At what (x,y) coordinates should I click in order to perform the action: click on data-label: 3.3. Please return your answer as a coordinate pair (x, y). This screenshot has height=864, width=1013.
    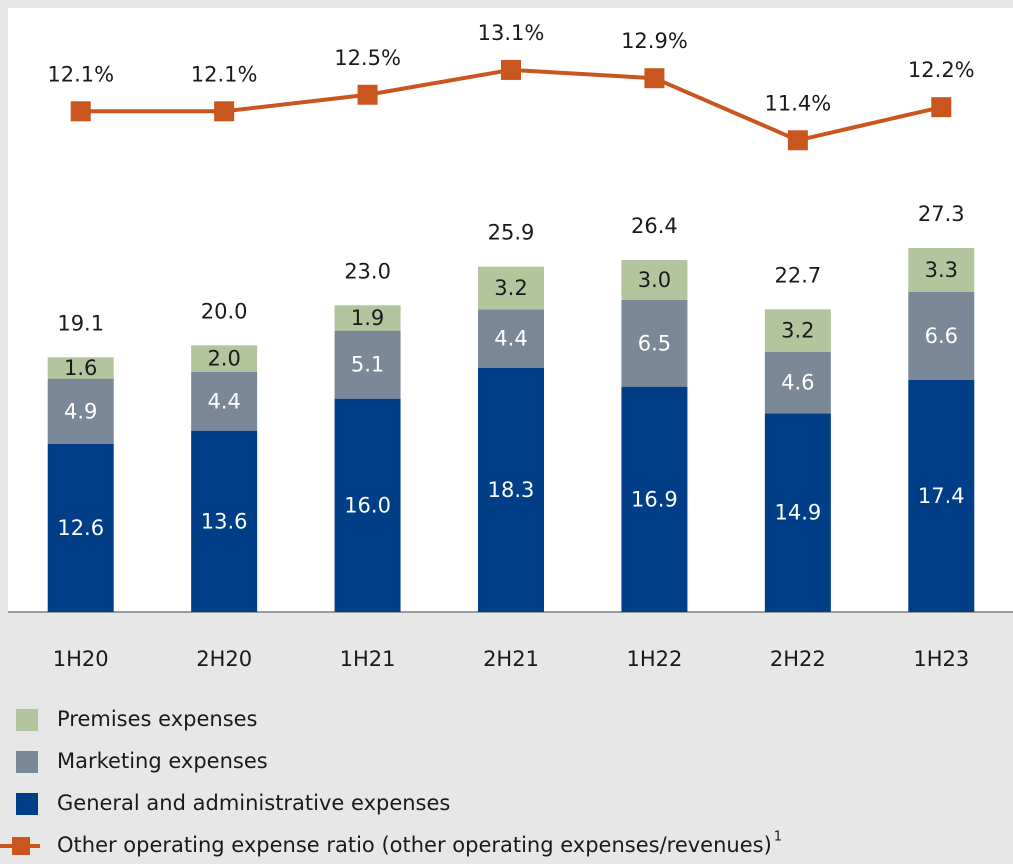
    Looking at the image, I should click on (941, 270).